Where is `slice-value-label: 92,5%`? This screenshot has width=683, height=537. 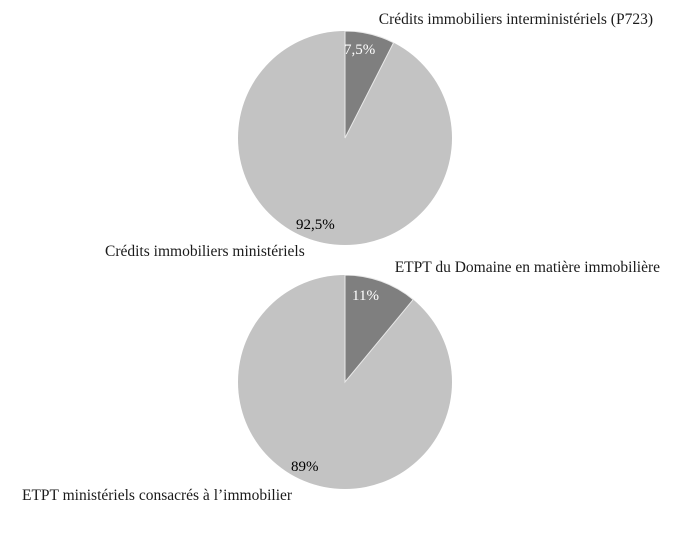 slice-value-label: 92,5% is located at coordinates (315, 225).